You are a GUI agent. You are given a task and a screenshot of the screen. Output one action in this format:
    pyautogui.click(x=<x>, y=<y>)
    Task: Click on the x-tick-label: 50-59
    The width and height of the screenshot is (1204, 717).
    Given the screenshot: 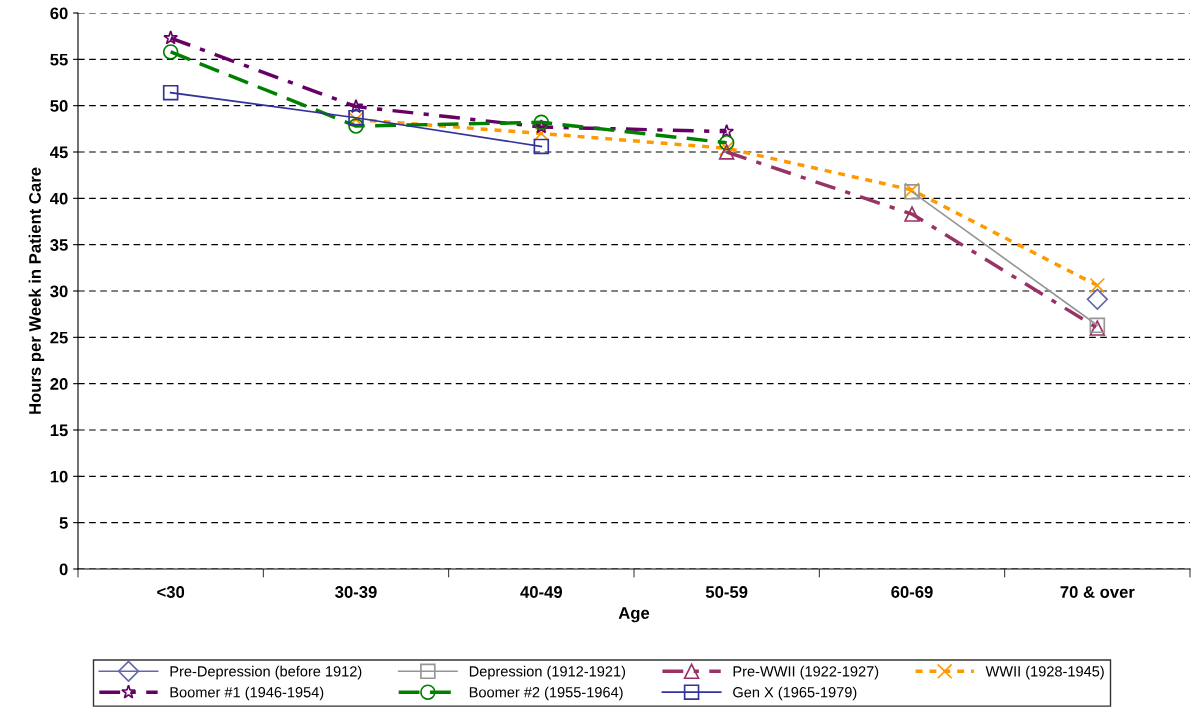 What is the action you would take?
    pyautogui.click(x=726, y=592)
    